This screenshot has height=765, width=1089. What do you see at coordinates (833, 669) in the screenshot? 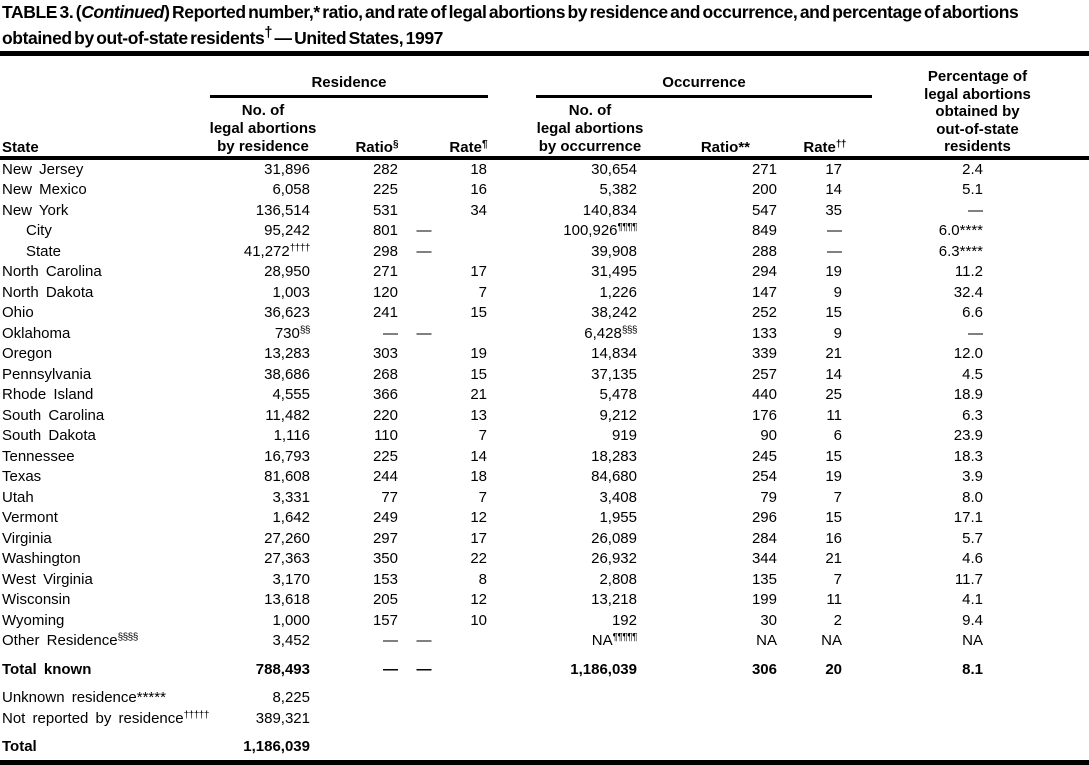
I see `value-cell: 20` at bounding box center [833, 669].